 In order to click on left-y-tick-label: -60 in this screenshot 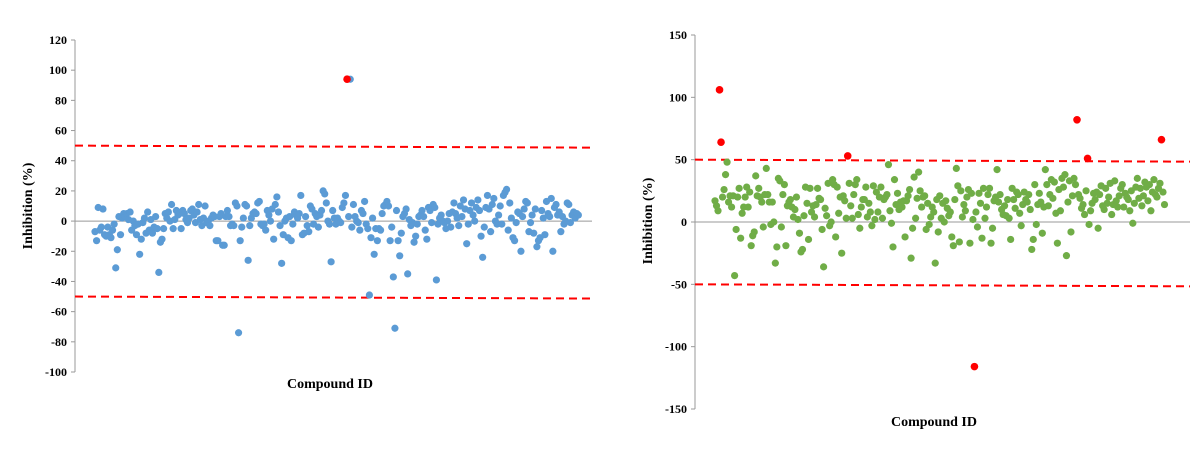, I will do `click(59, 312)`.